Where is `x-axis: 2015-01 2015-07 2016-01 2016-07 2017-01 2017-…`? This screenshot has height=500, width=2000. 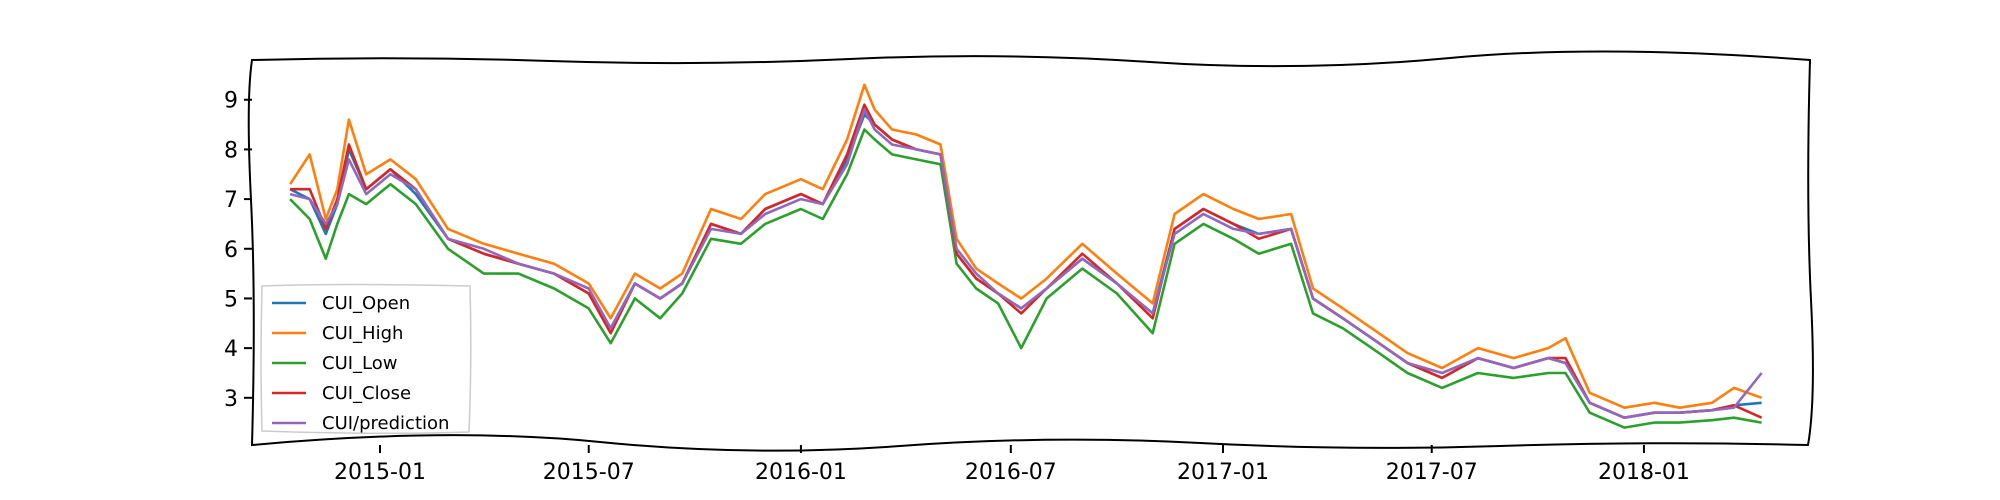
x-axis: 2015-01 2015-07 2016-01 2016-07 2017-01 2017-… is located at coordinates (1012, 465).